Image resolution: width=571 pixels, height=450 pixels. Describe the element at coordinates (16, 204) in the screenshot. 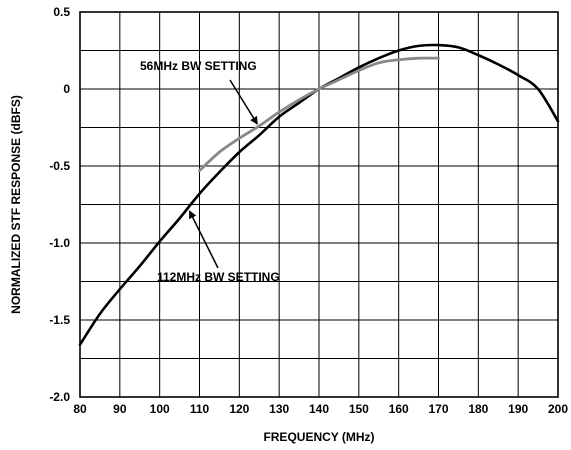

I see `y-axis-label: NORMALIZED STF RESPONSE (dBFS)` at that location.